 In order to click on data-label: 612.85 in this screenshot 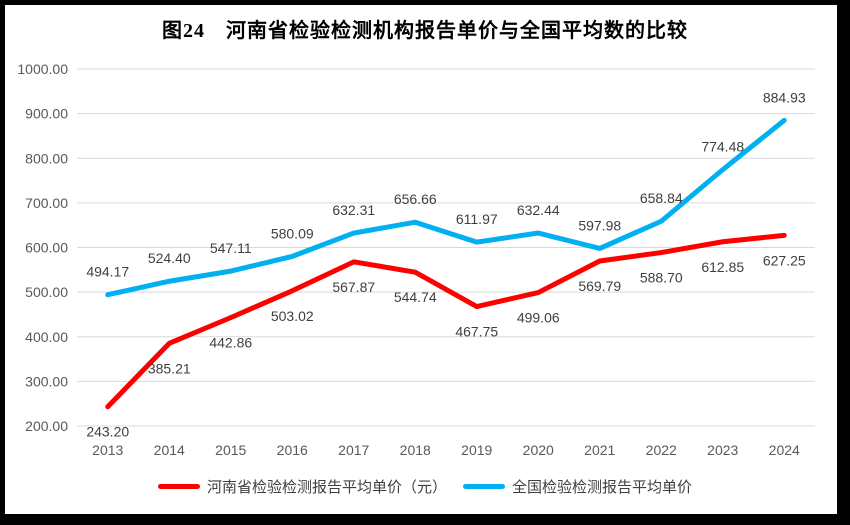, I will do `click(722, 267)`.